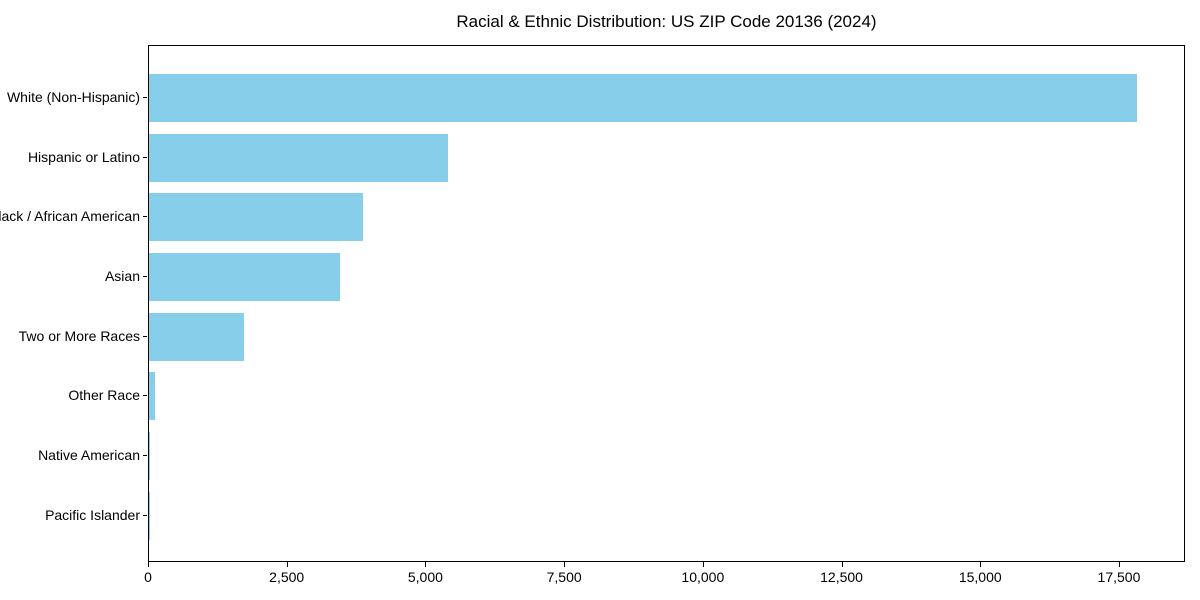 The height and width of the screenshot is (600, 1200). What do you see at coordinates (79, 335) in the screenshot?
I see `y-tick-label-two-or-more-races: Two or More Races` at bounding box center [79, 335].